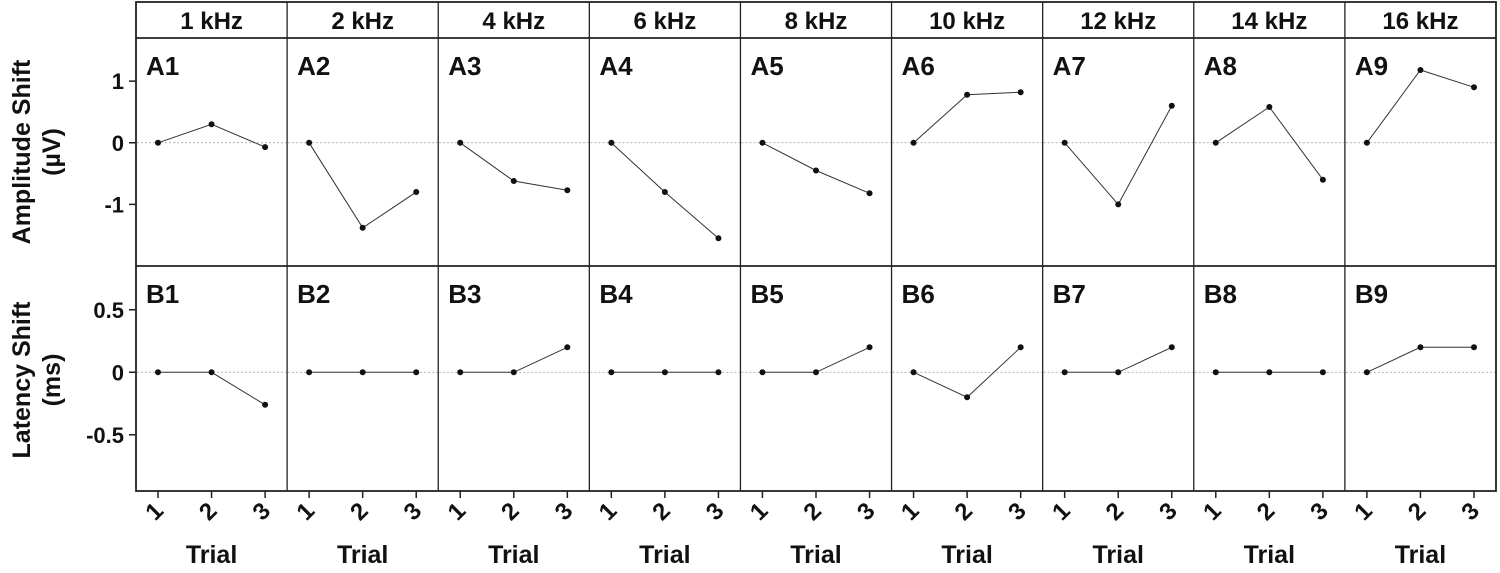 This screenshot has width=1500, height=573. What do you see at coordinates (918, 294) in the screenshot?
I see `panel-label: B6` at bounding box center [918, 294].